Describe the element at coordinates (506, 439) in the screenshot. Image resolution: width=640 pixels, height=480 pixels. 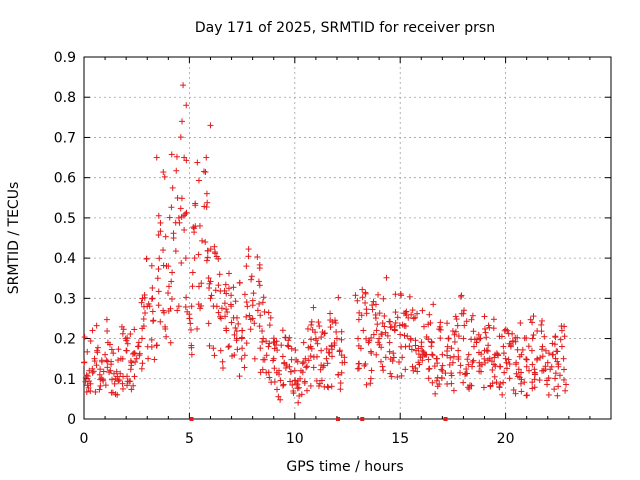
I see `x-tick-label: 20` at that location.